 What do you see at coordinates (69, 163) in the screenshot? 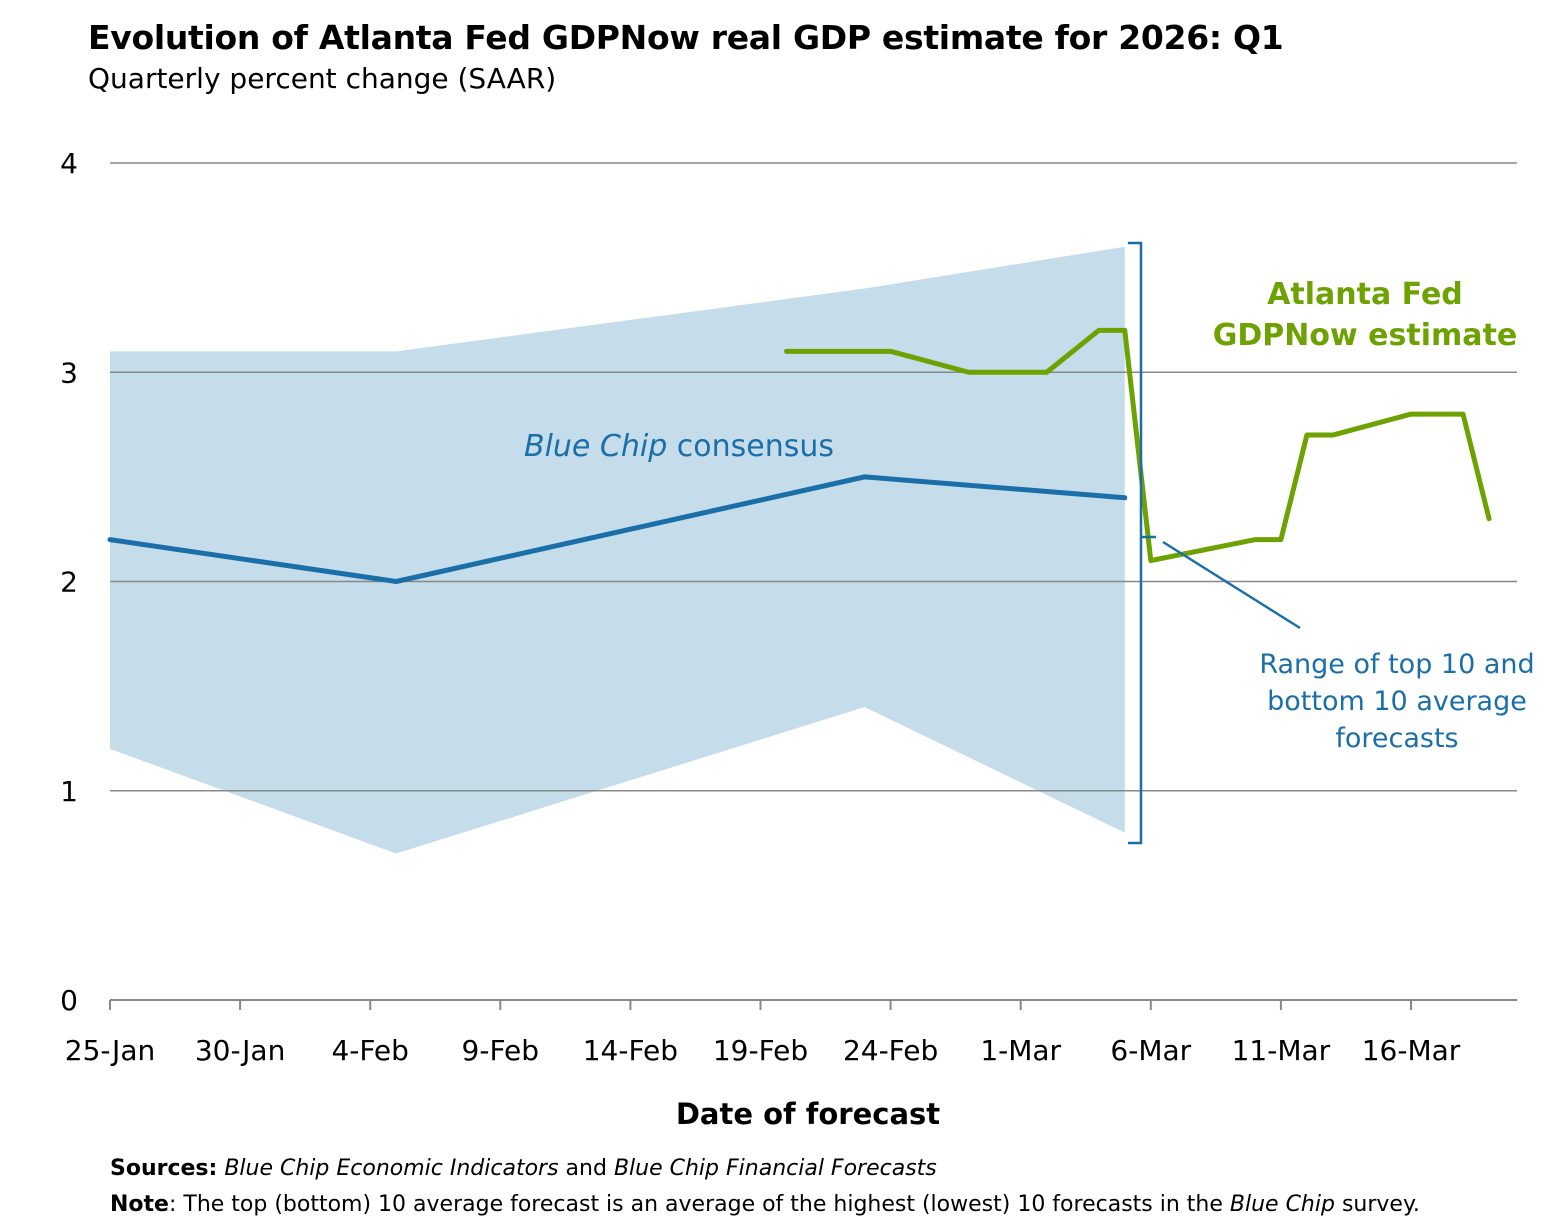
I see `y-tick-label: 4` at bounding box center [69, 163].